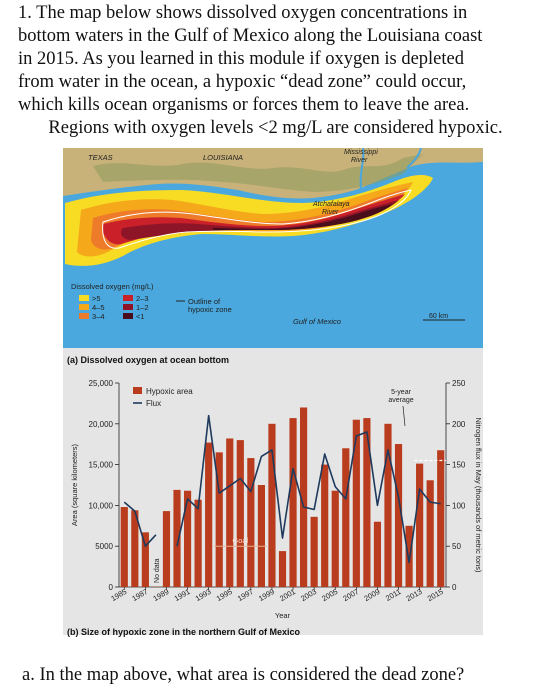 The height and width of the screenshot is (700, 546). What do you see at coordinates (142, 298) in the screenshot?
I see `legend-label: 2–3` at bounding box center [142, 298].